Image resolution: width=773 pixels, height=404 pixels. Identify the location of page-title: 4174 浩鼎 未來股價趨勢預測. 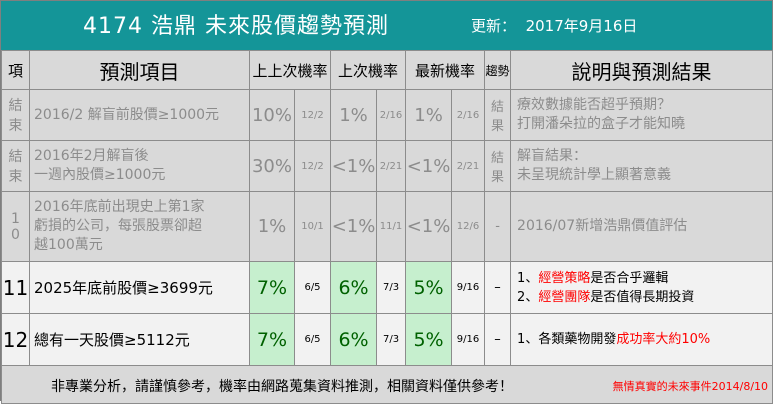
(236, 26).